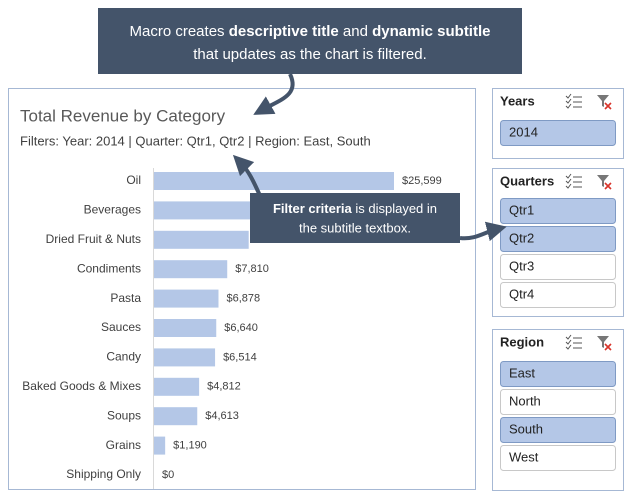 The image size is (630, 498). Describe the element at coordinates (522, 372) in the screenshot. I see `slicer-item-label: East` at that location.